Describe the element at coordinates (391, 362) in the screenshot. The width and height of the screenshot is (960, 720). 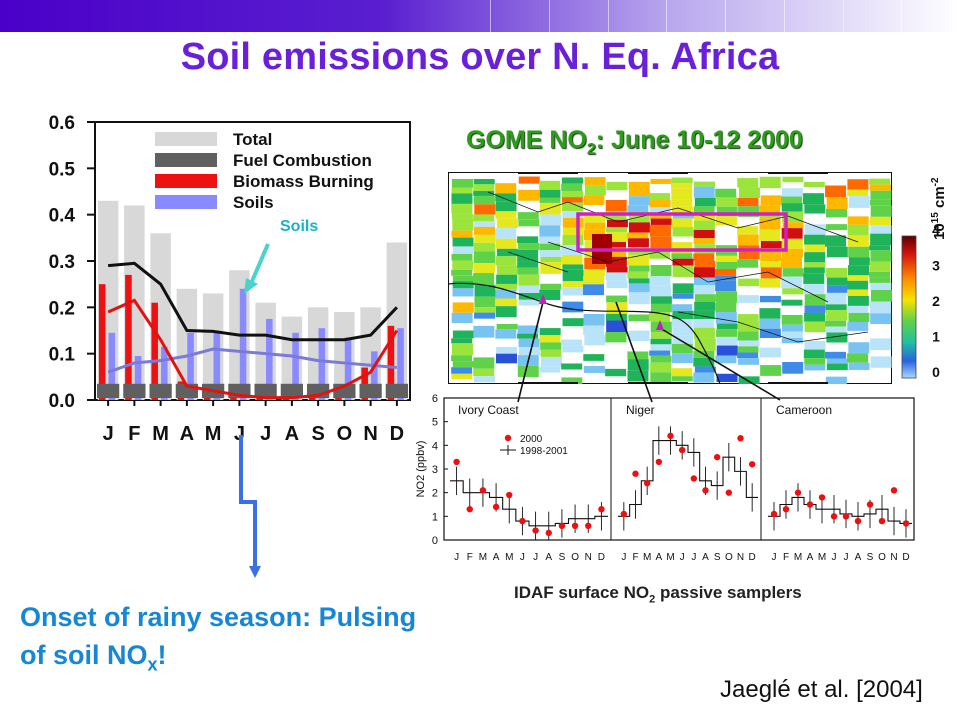
I see `biomass-burning-bar` at that location.